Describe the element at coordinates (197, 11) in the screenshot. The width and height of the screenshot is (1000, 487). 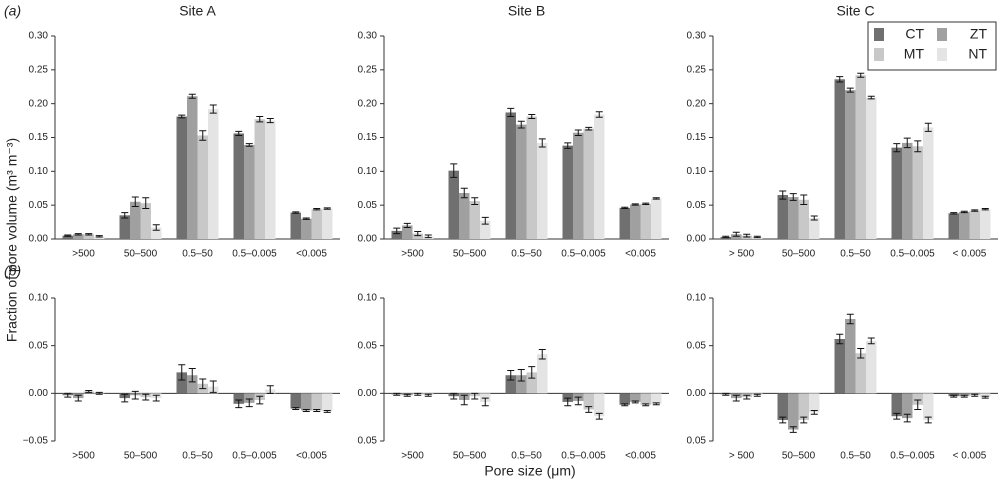
I see `chart-title: Site A` at that location.